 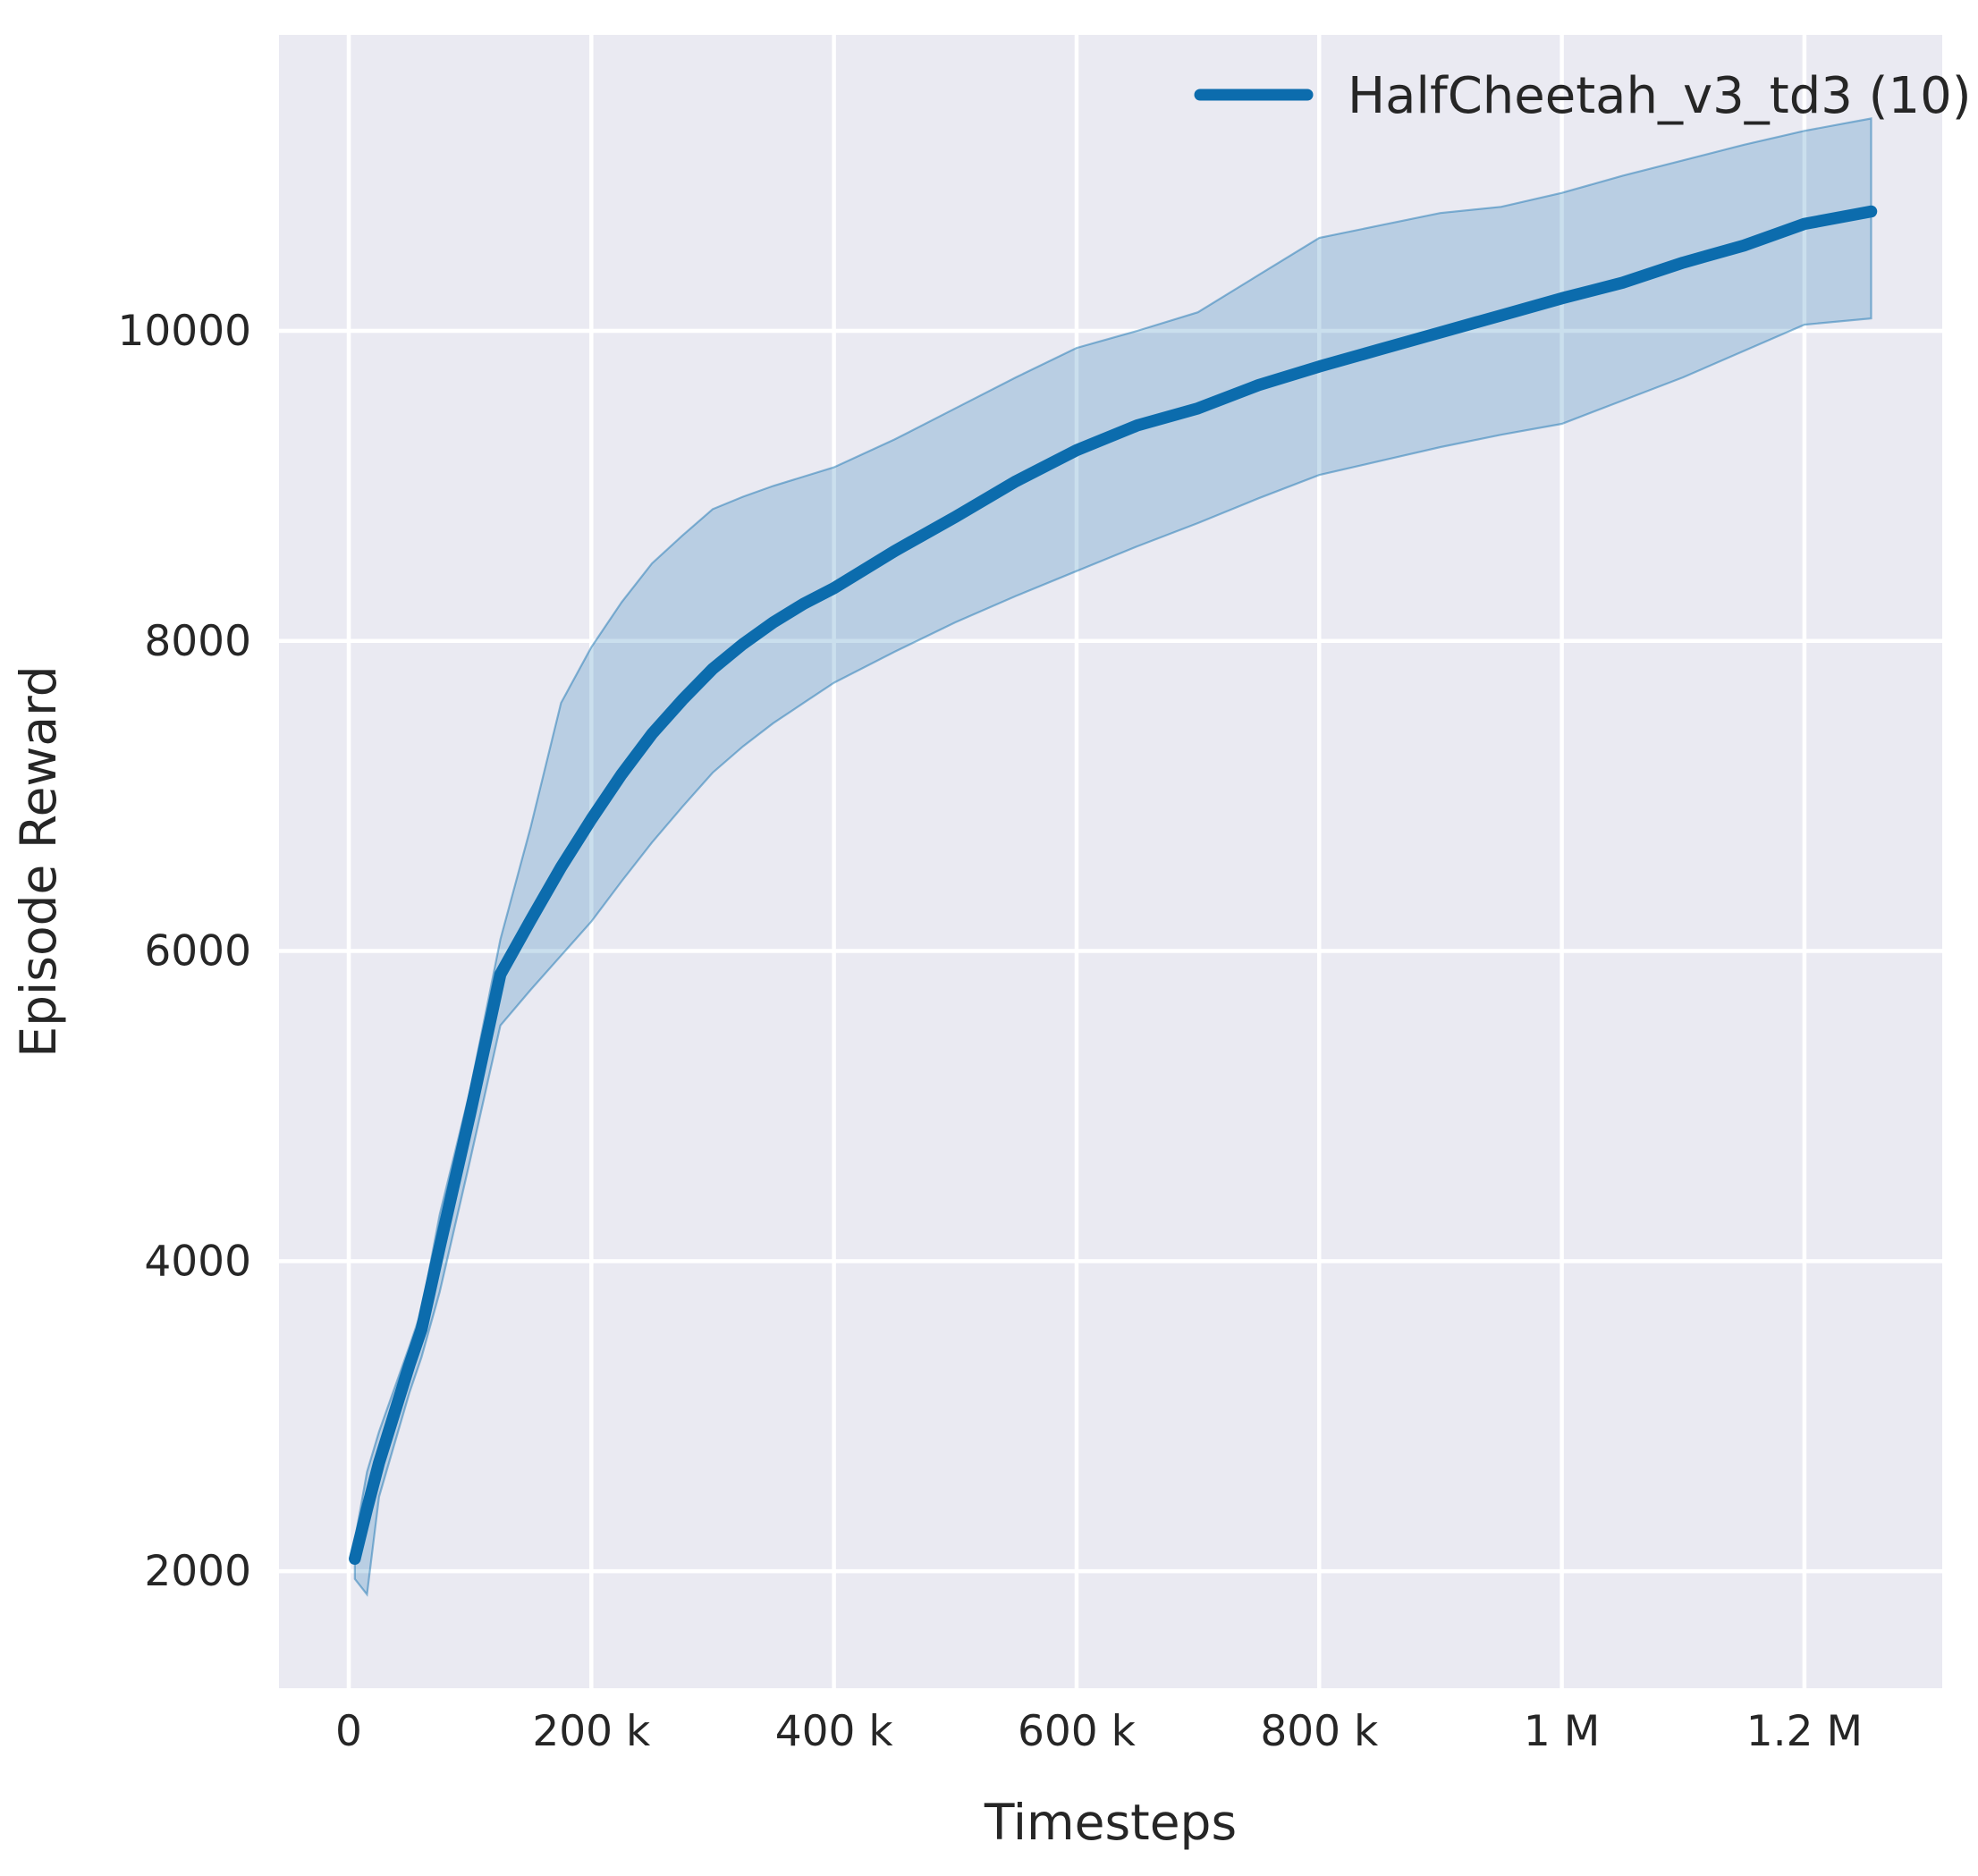 What do you see at coordinates (197, 1571) in the screenshot?
I see `y-tick-label: 2000` at bounding box center [197, 1571].